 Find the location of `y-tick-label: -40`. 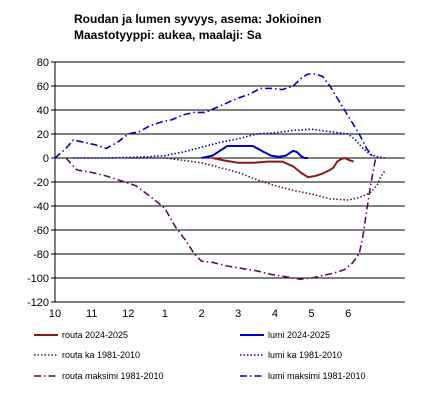

y-tick-label: -40 is located at coordinates (41, 207).